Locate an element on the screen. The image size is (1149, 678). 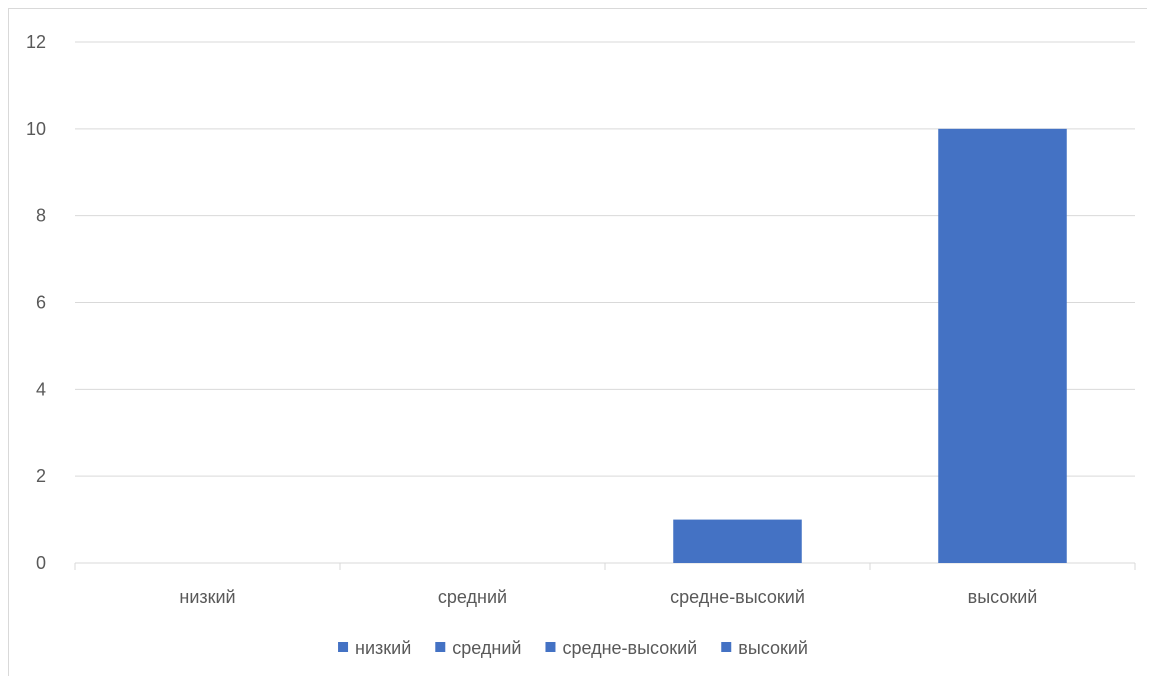
x-axis-tick-labels: низкий средний средне-высокий высокий is located at coordinates (608, 597).